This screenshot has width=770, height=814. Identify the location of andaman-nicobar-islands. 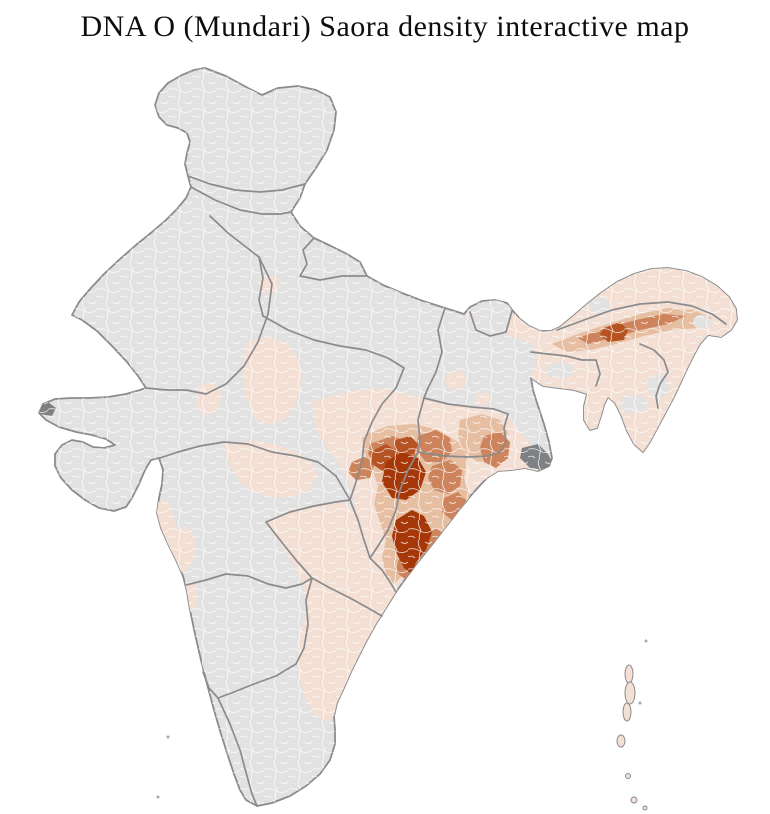
(632, 725).